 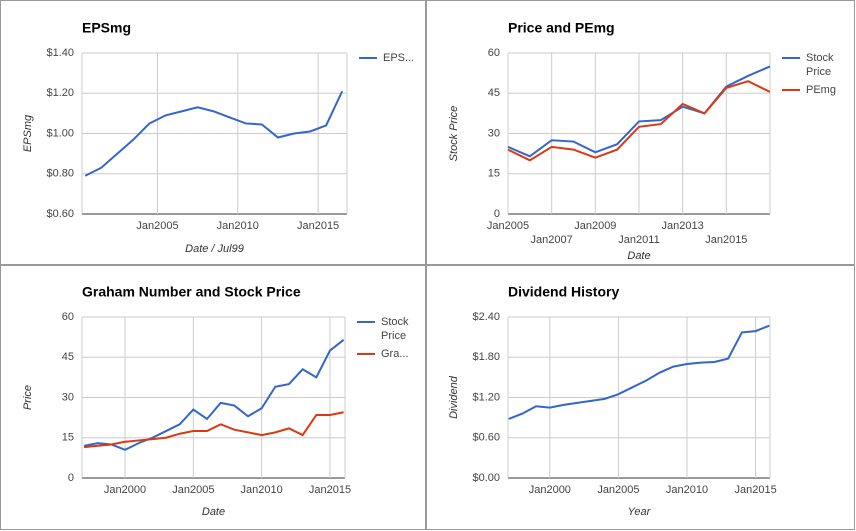 I want to click on y-tick-label: $1.40, so click(x=60, y=53).